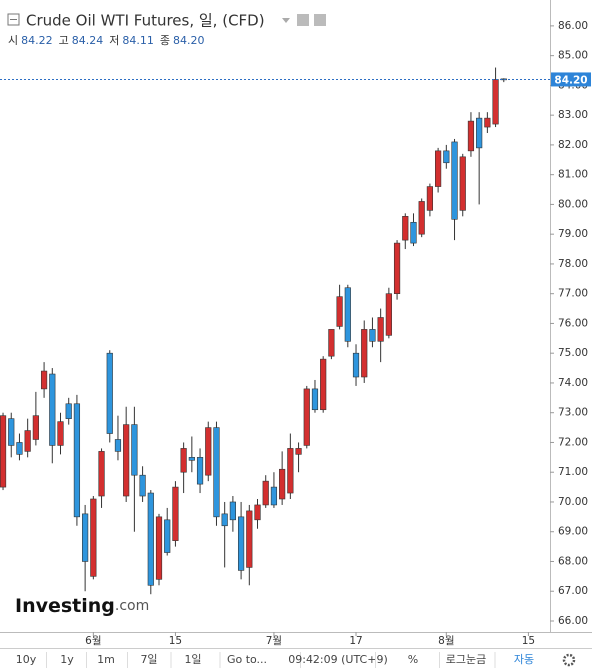  Describe the element at coordinates (286, 20) in the screenshot. I see `dropdown-arrow` at that location.